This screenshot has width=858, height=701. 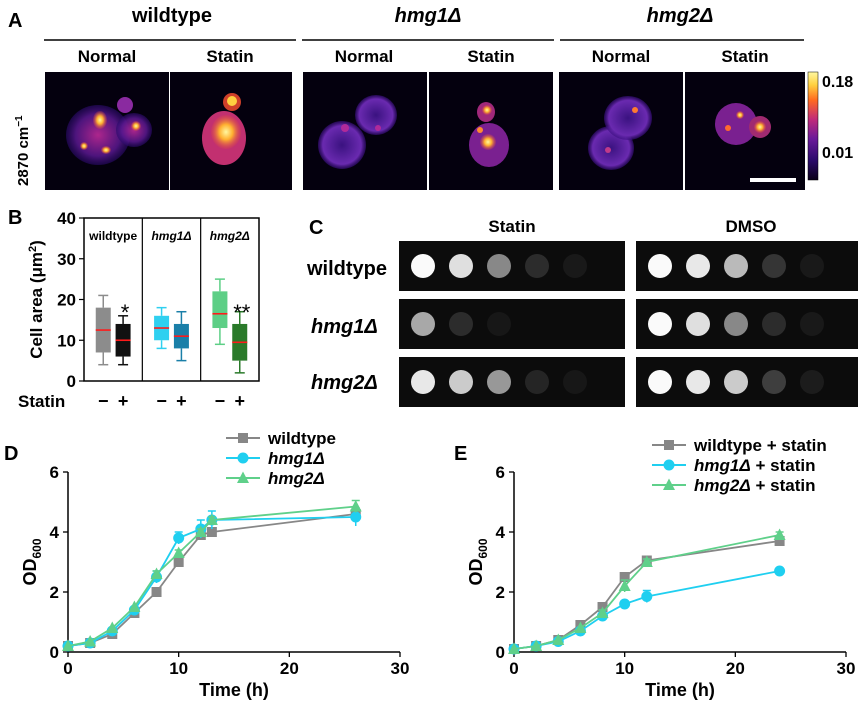 I want to click on box, so click(x=220, y=310).